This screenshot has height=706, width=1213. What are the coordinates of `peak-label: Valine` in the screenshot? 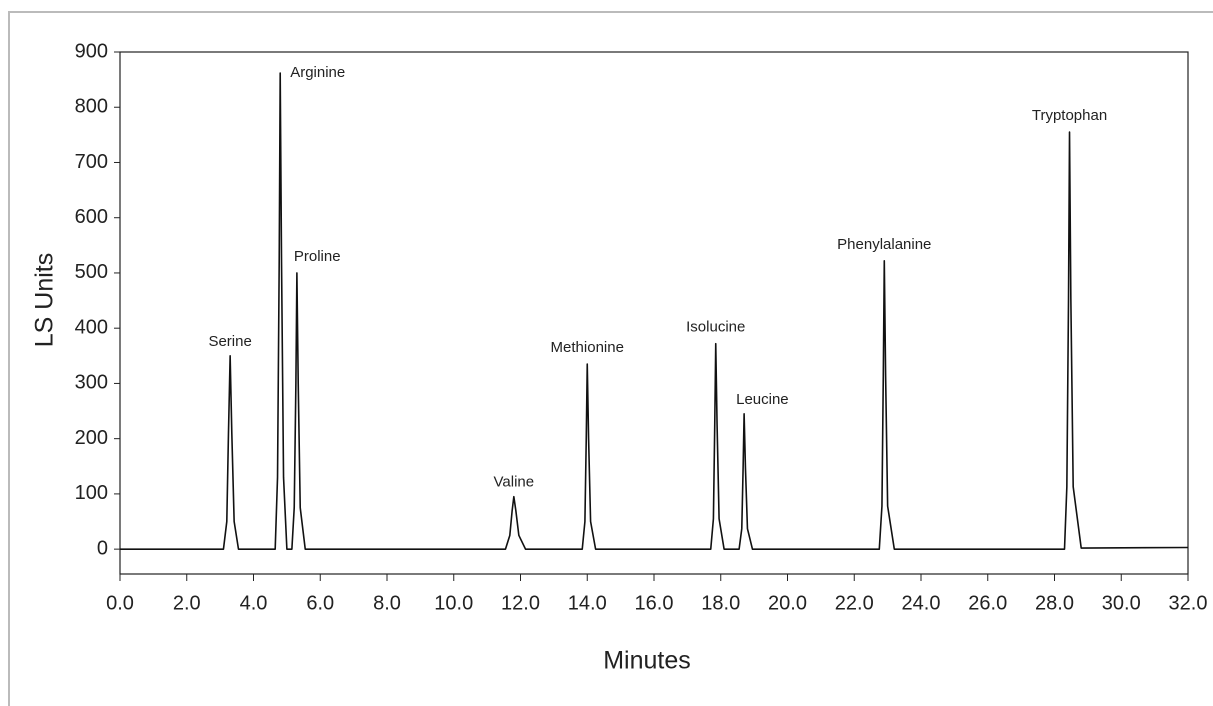 It's located at (514, 482).